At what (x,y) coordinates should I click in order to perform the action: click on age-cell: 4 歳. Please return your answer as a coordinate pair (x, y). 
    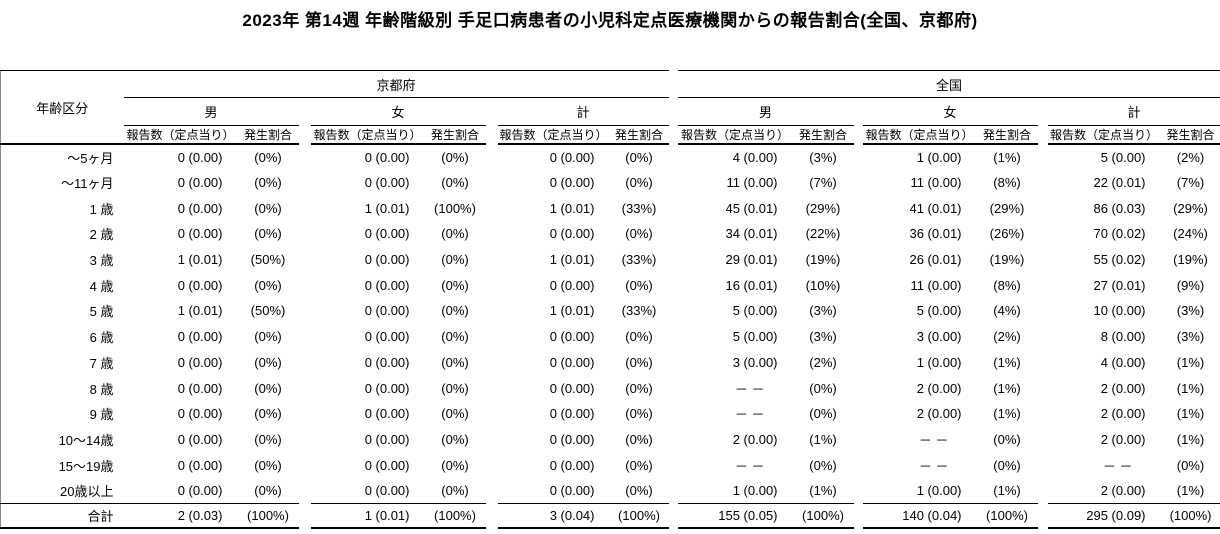
    Looking at the image, I should click on (101, 286).